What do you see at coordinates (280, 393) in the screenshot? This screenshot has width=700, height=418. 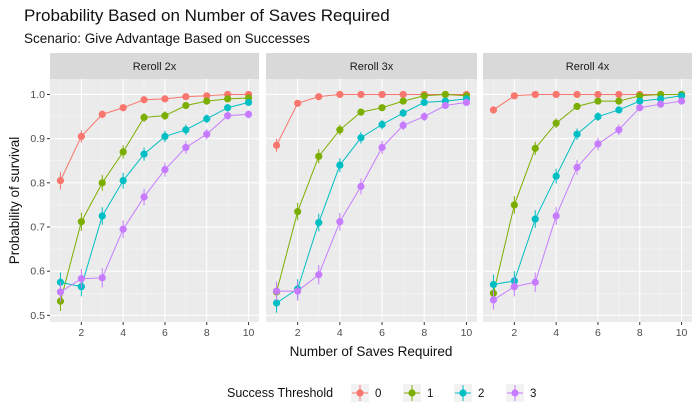 I see `legend-title: Success Threshold` at bounding box center [280, 393].